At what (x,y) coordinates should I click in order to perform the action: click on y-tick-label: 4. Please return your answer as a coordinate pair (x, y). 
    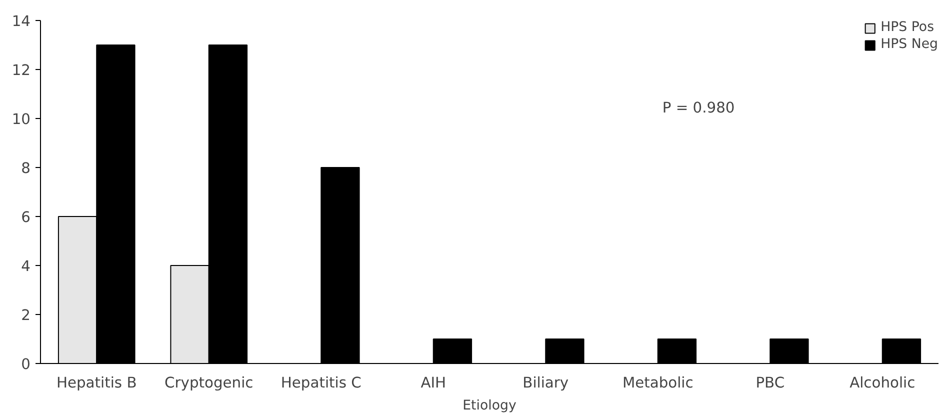
    Looking at the image, I should click on (26, 266).